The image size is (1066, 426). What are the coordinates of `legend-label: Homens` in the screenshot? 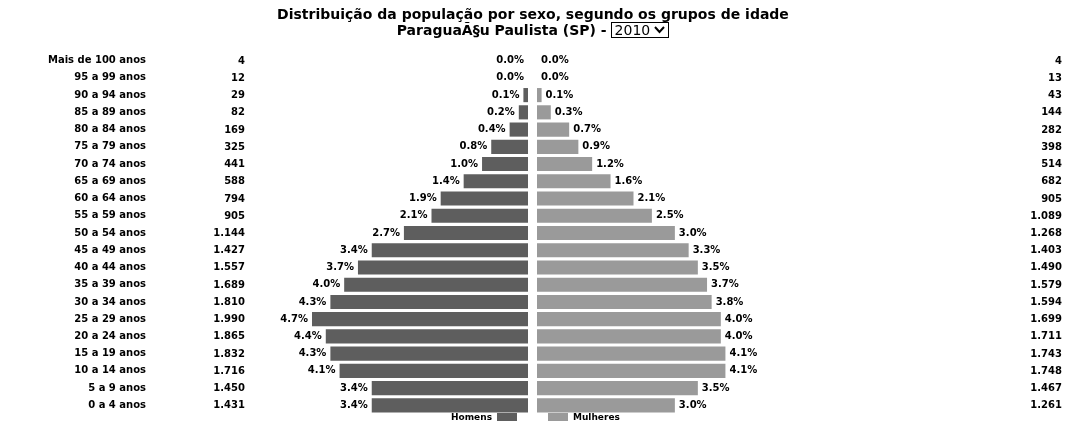 It's located at (471, 417).